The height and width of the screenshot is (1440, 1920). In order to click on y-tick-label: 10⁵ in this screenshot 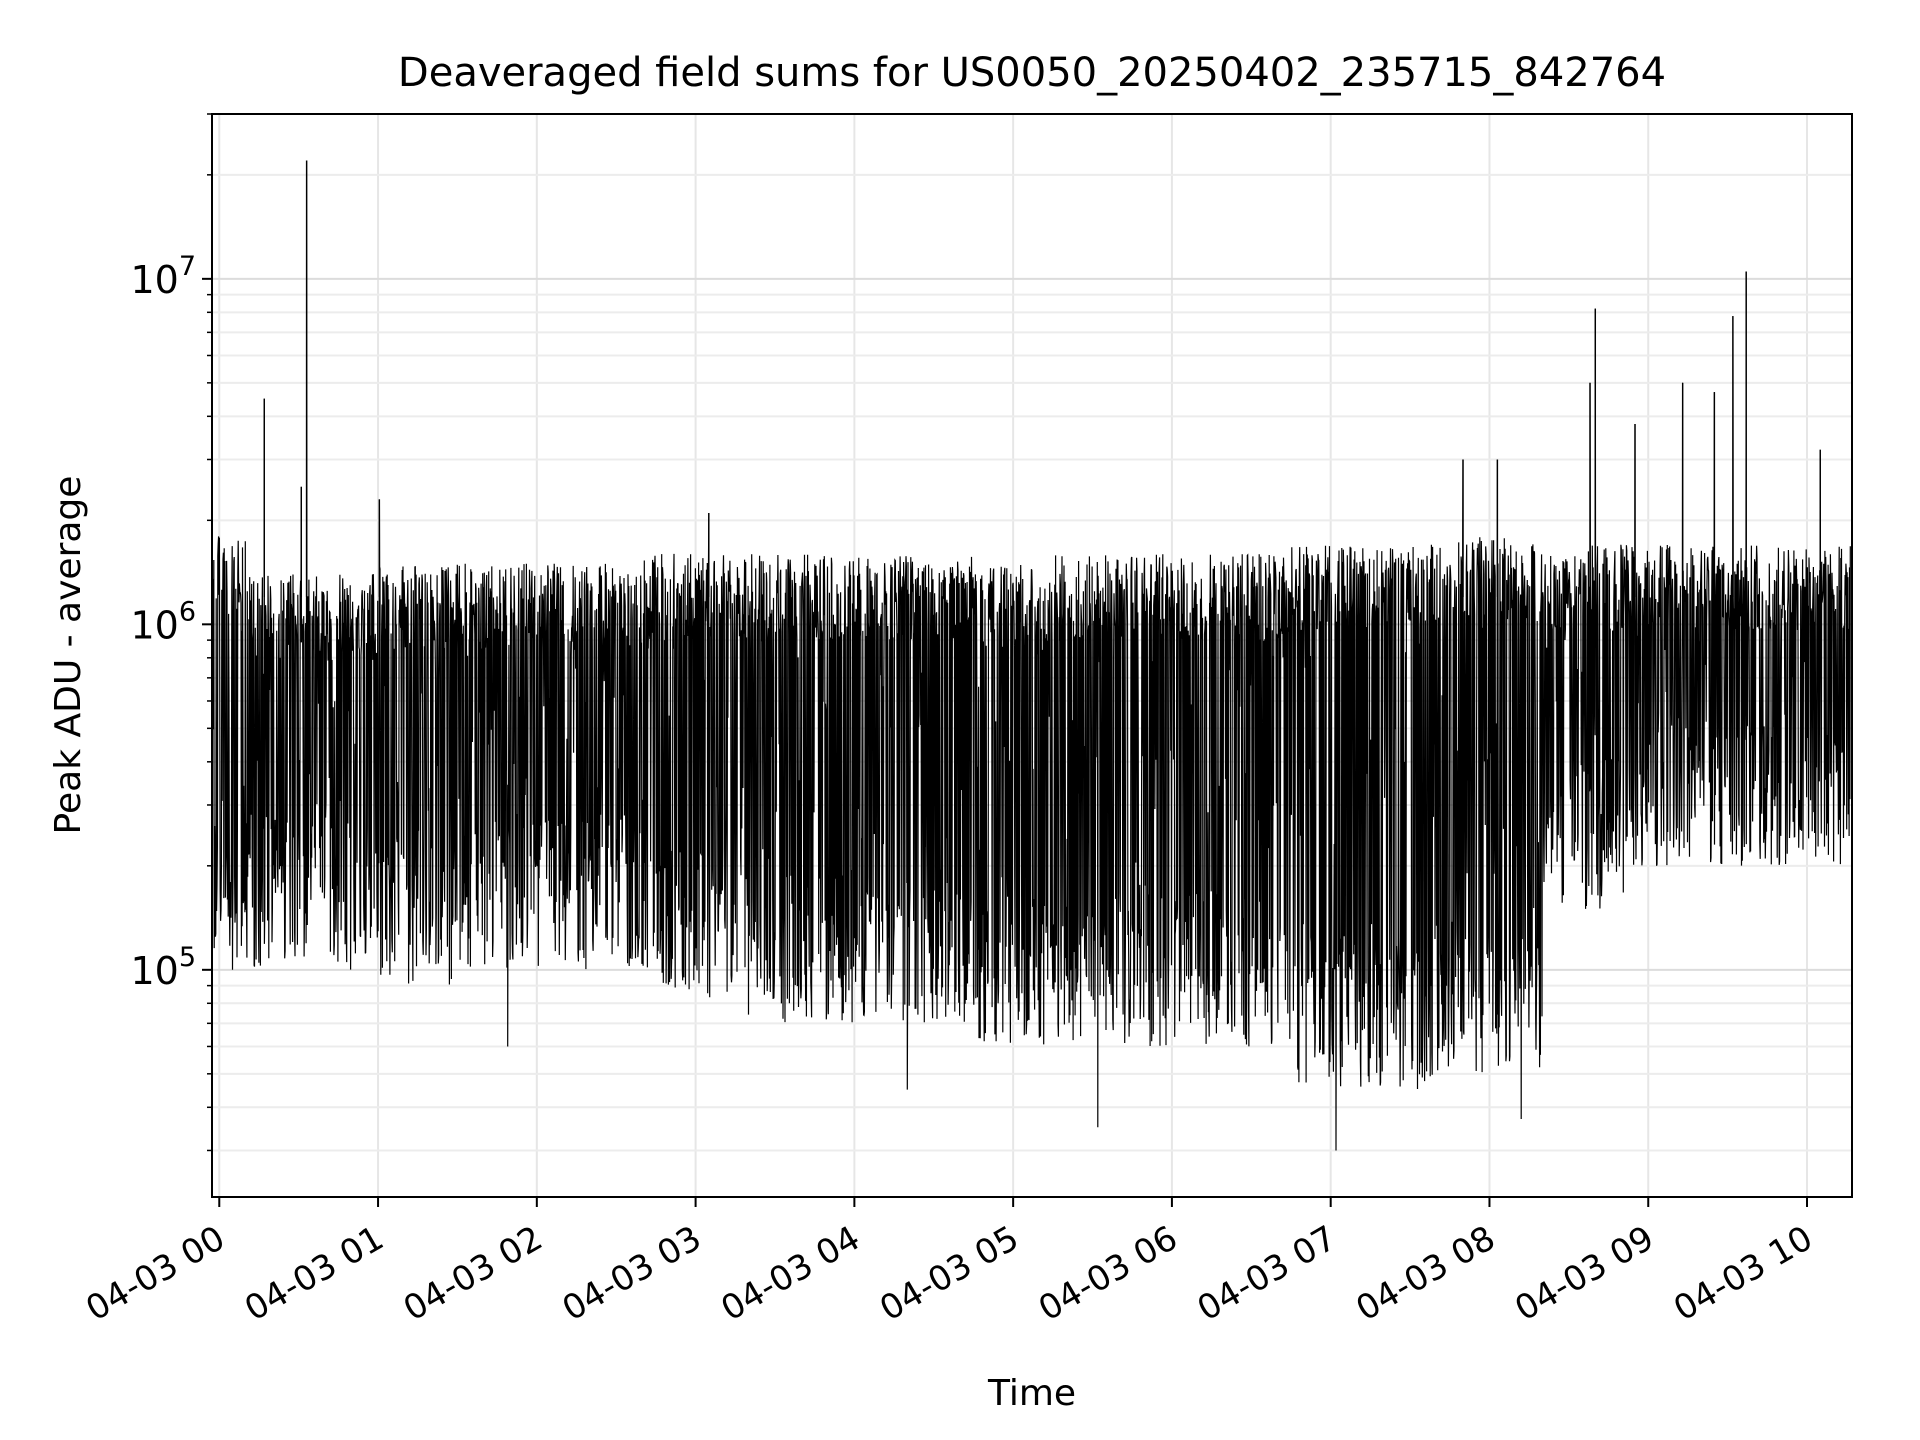, I will do `click(163, 967)`.